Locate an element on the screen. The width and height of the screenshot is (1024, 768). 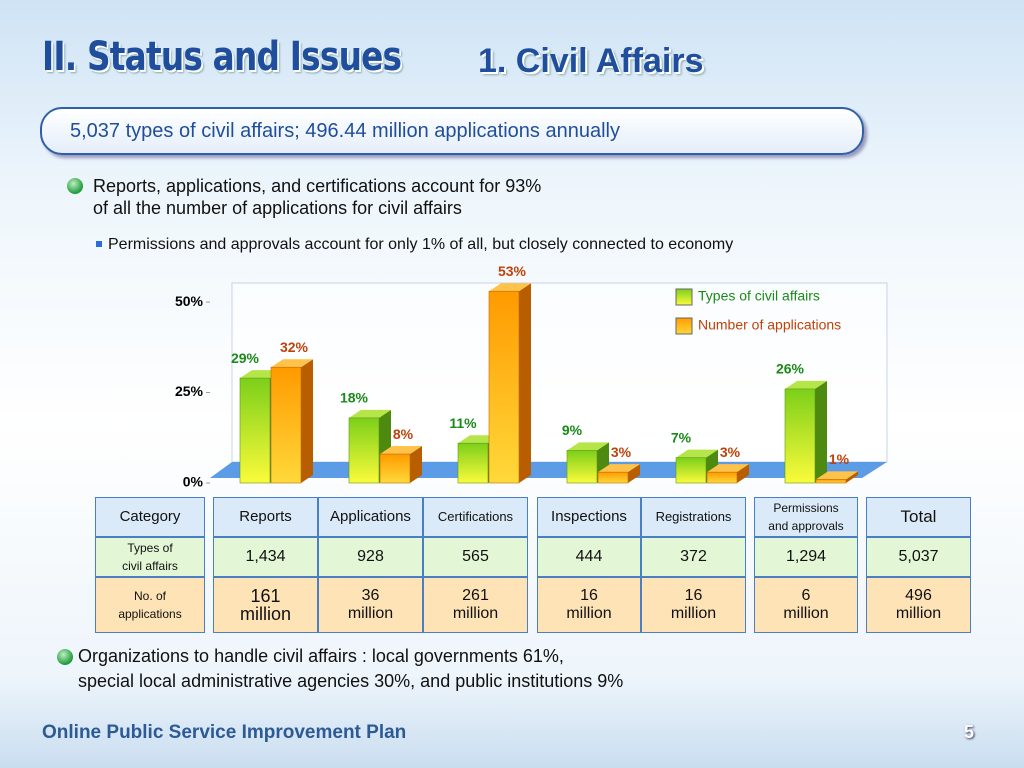
table-cell: 1,434 is located at coordinates (265, 557).